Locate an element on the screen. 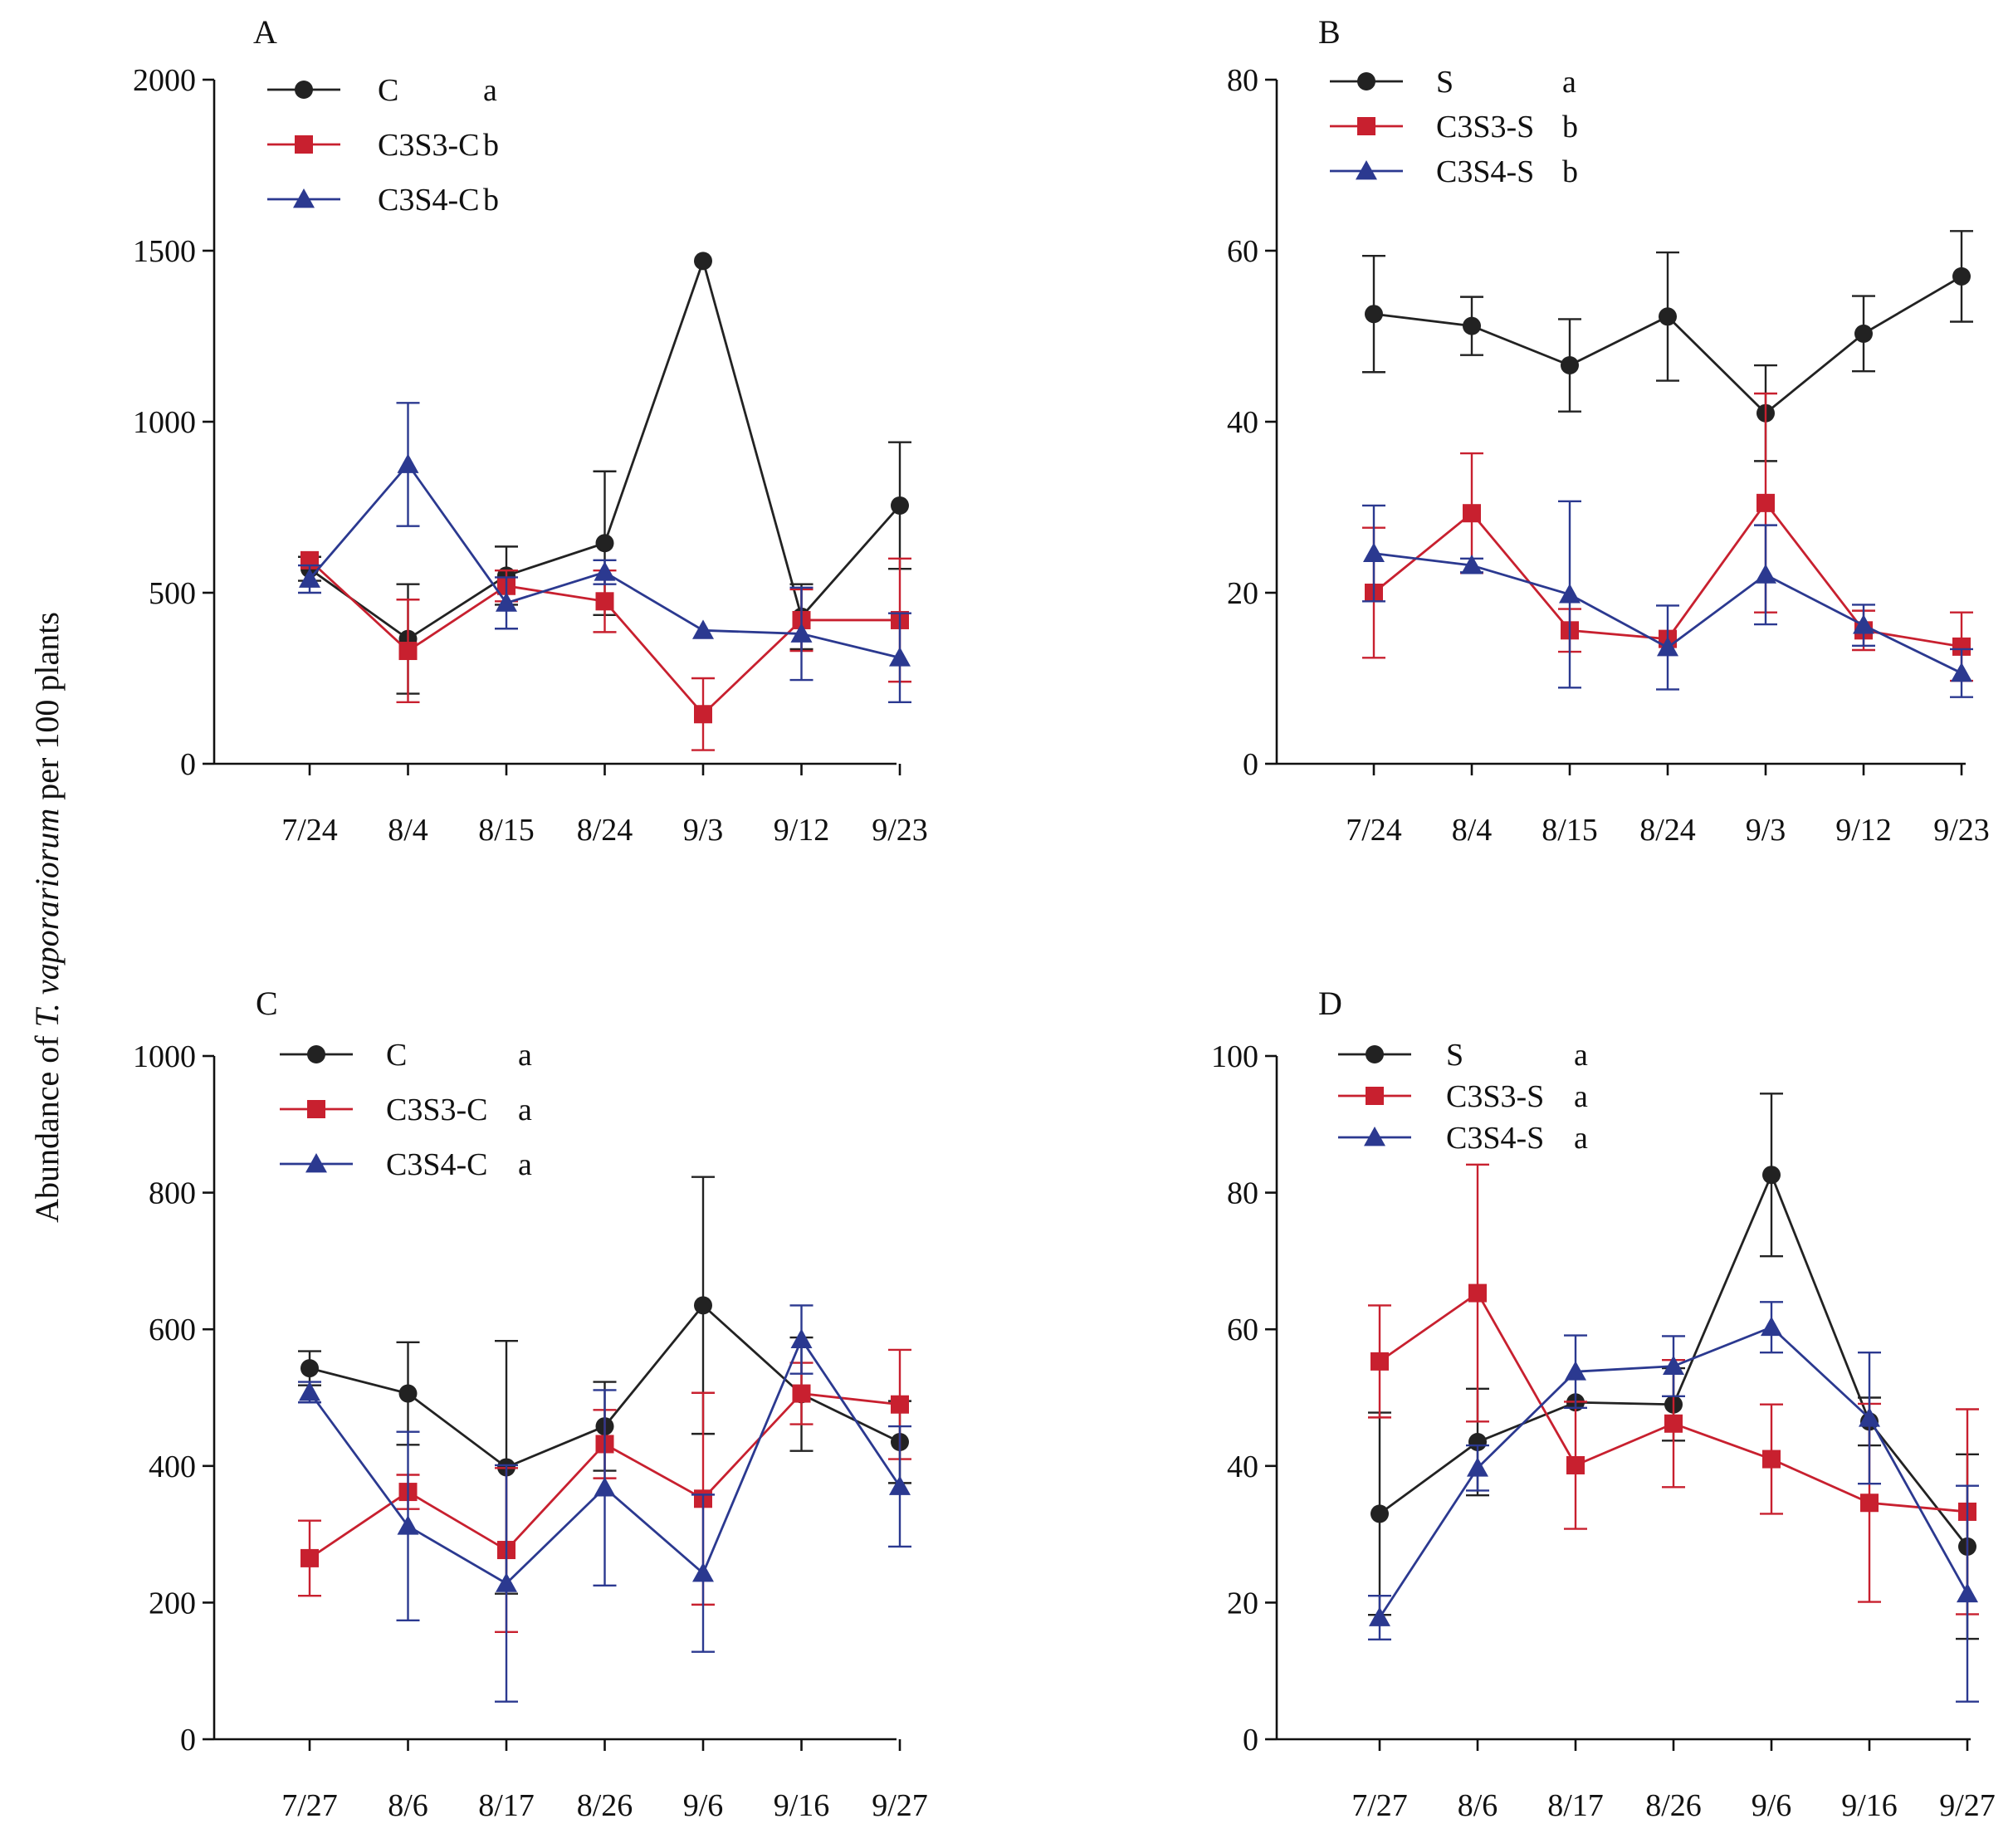 The height and width of the screenshot is (1848, 2013). panel-a-series-c3s4-c is located at coordinates (604, 553).